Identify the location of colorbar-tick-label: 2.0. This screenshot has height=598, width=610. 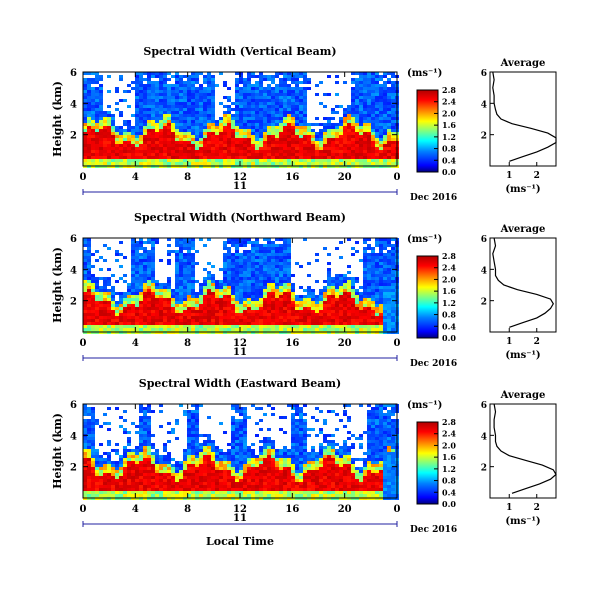
(449, 279).